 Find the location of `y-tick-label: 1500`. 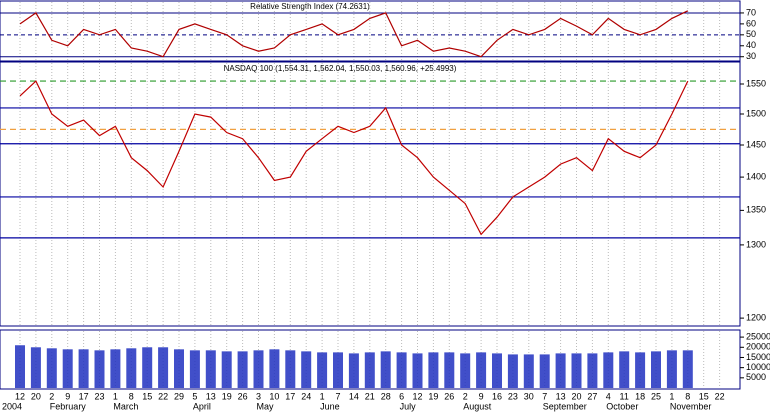

y-tick-label: 1500 is located at coordinates (756, 113).